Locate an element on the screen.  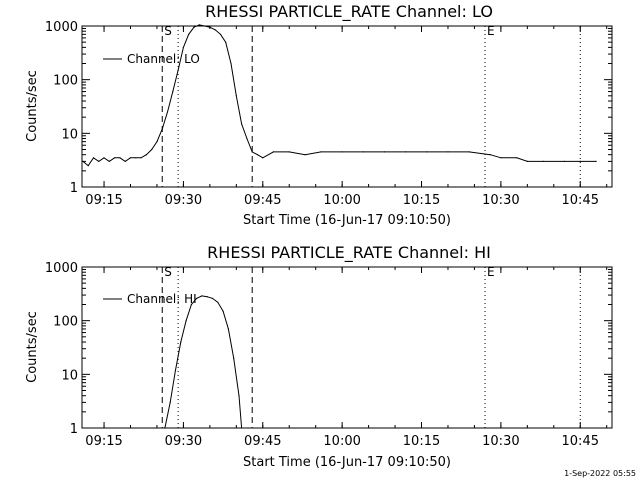
y-axis-label-lo: Counts/sec is located at coordinates (32, 106).